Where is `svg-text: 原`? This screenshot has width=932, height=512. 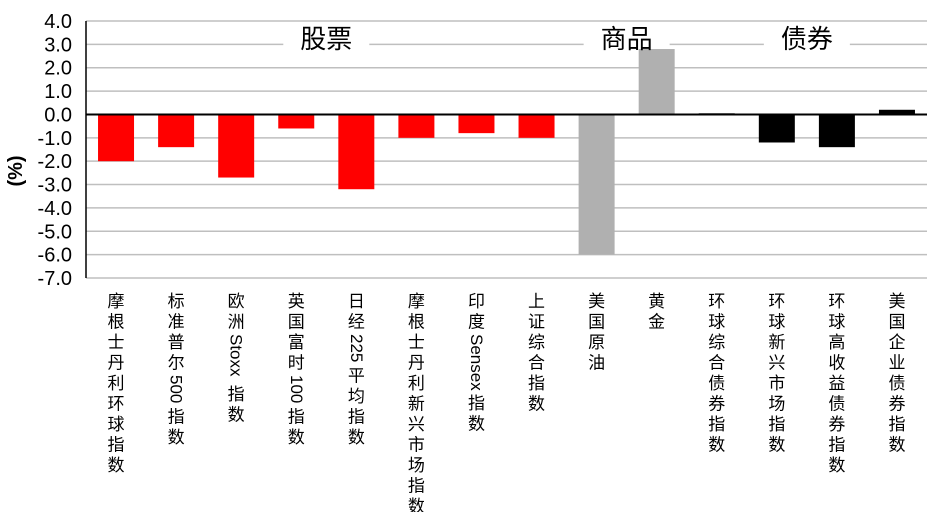
svg-text: 原 is located at coordinates (596, 342).